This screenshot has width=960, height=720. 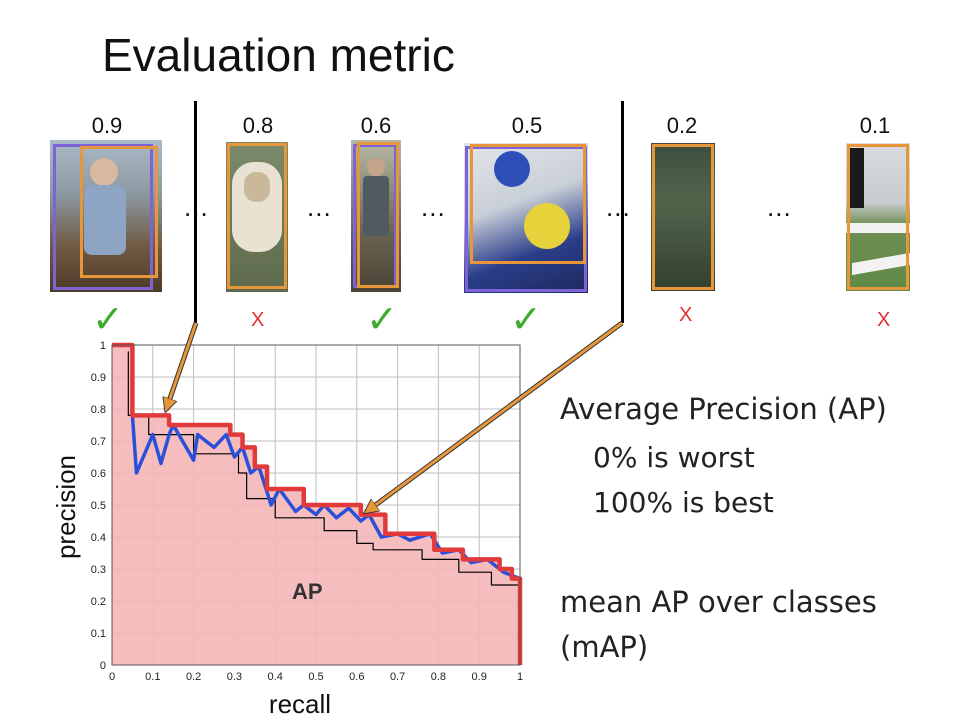 I want to click on detection-image-tree, so click(x=683, y=217).